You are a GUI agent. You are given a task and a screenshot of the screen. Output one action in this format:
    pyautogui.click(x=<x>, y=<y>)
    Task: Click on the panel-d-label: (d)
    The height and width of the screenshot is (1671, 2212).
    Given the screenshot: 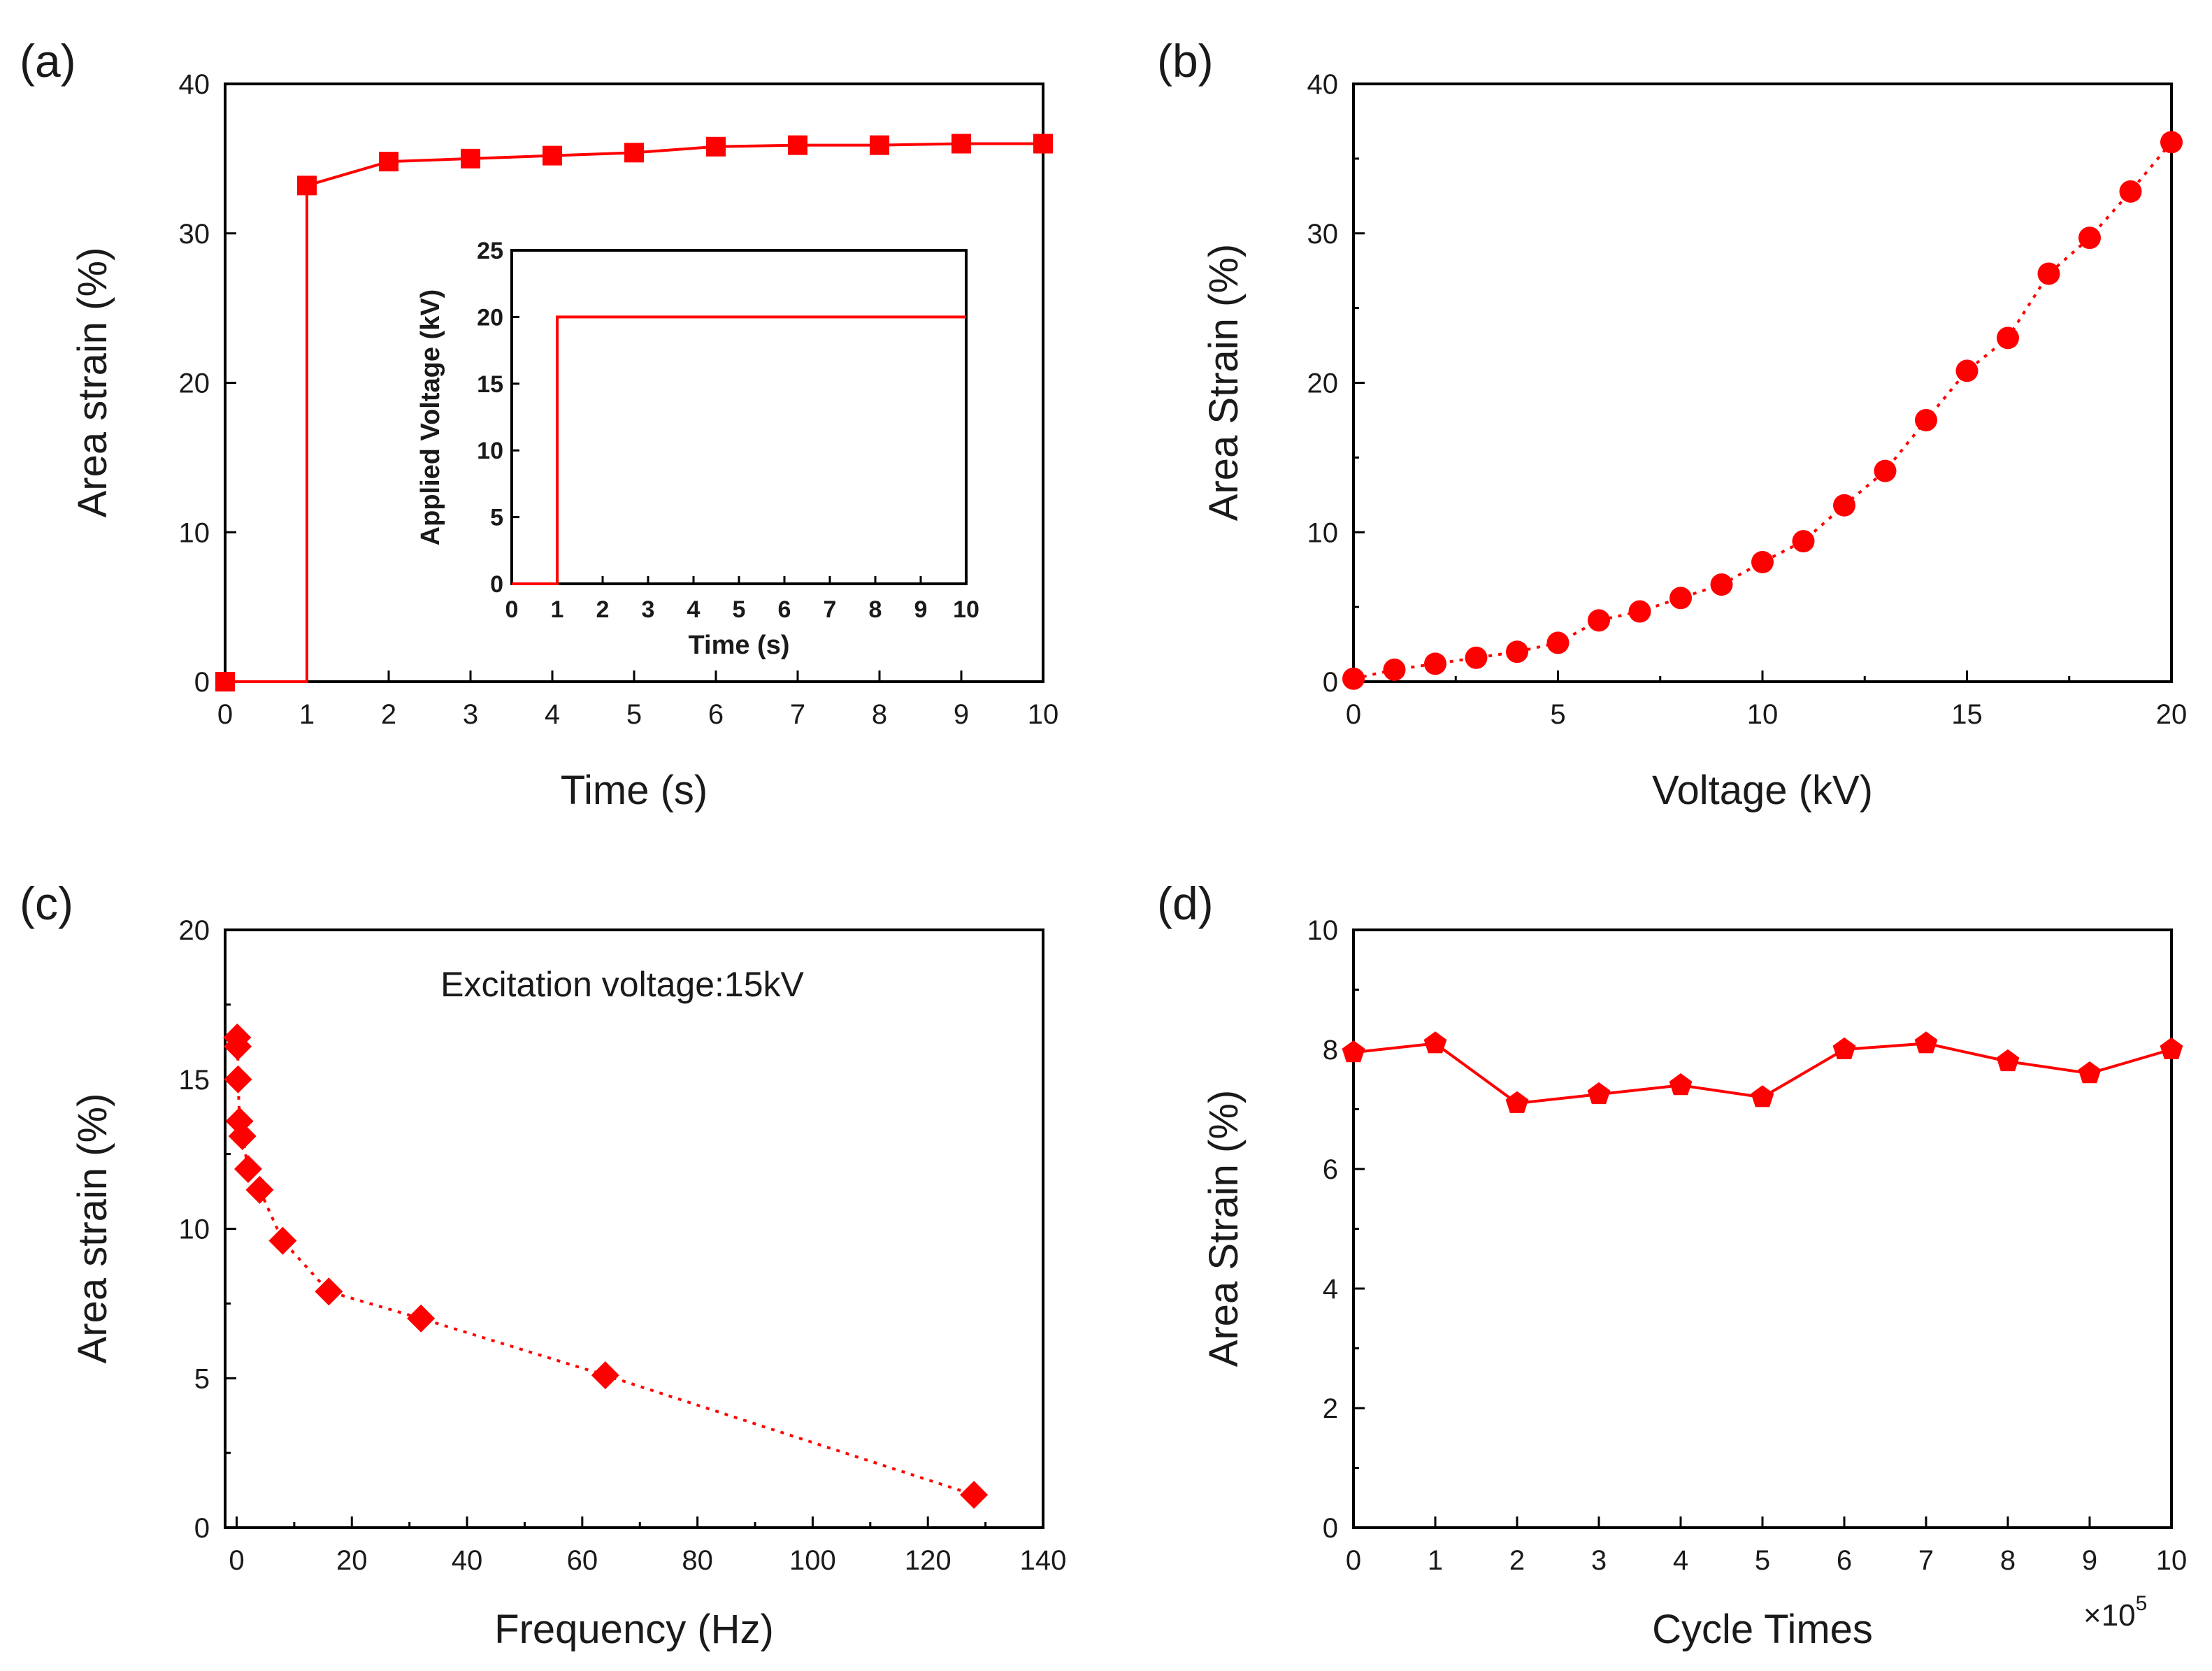 What is the action you would take?
    pyautogui.click(x=1185, y=903)
    